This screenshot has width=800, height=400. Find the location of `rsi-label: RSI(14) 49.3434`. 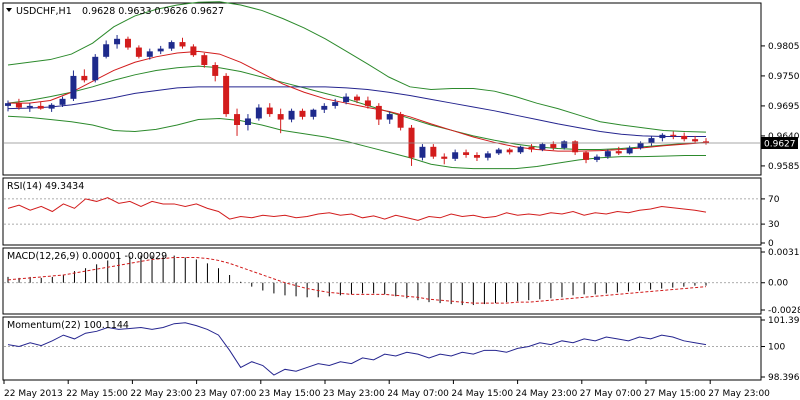

rsi-label: RSI(14) 49.3434 is located at coordinates (45, 186).